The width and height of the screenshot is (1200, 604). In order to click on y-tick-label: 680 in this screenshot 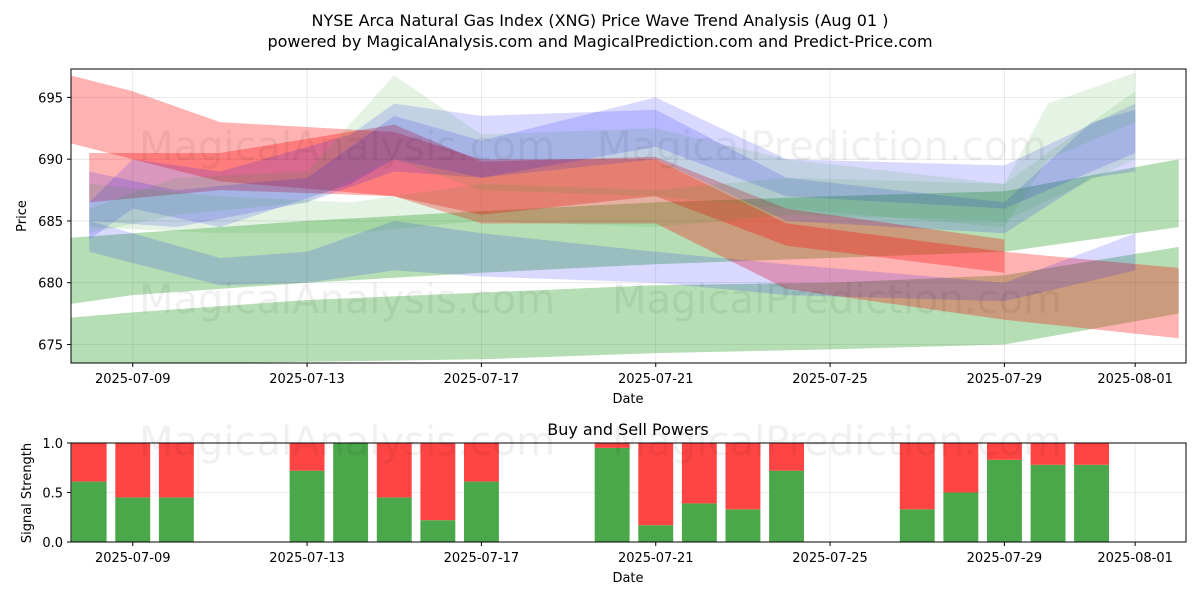, I will do `click(50, 284)`.